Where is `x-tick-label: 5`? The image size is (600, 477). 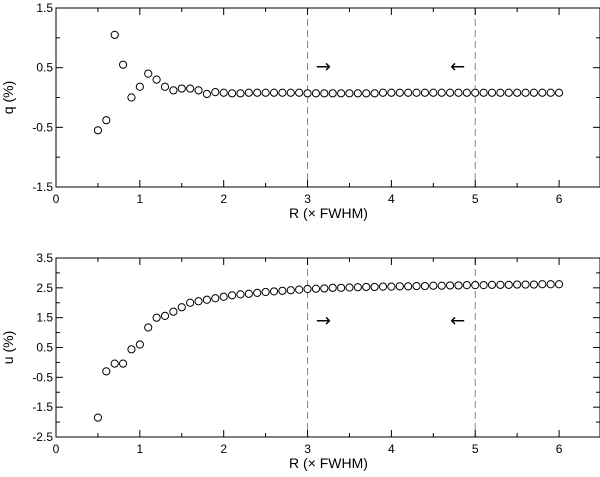
x-tick-label: 5 is located at coordinates (475, 199).